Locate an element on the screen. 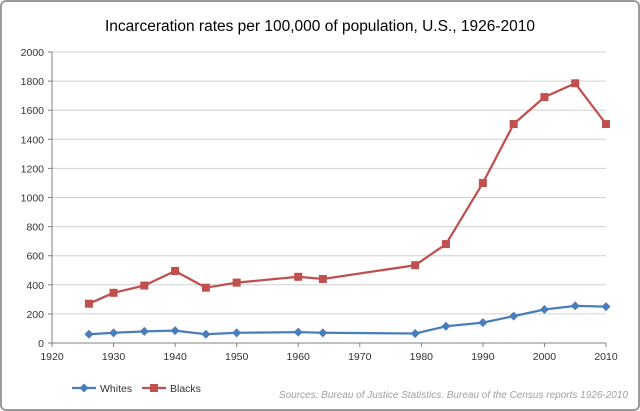 The width and height of the screenshot is (640, 411). legend-item-whites: Whites is located at coordinates (102, 389).